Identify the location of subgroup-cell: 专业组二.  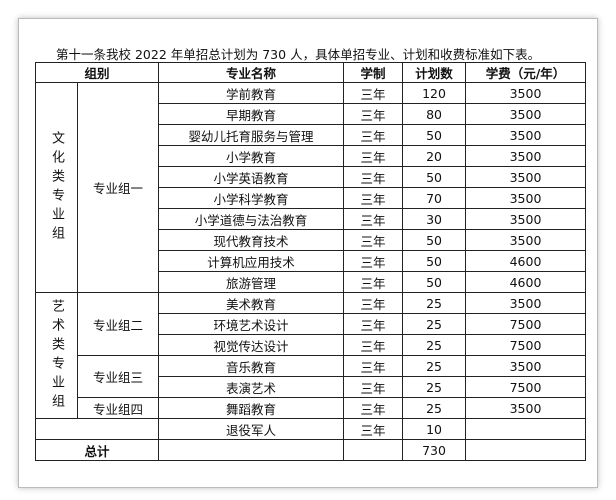
(118, 324).